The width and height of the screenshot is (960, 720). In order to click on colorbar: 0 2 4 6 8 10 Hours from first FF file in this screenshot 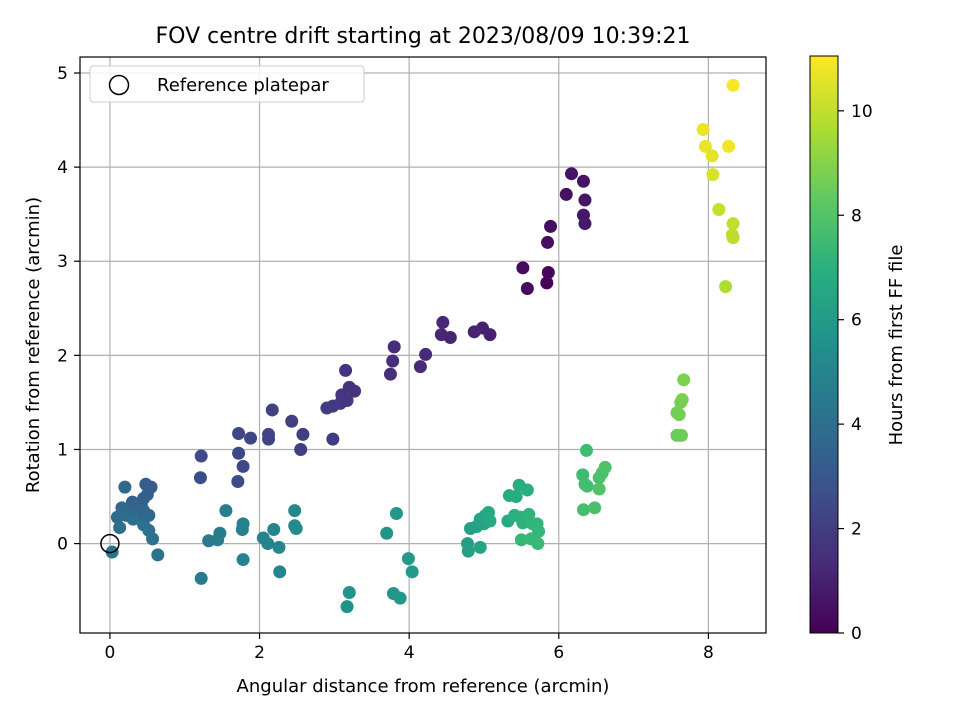, I will do `click(858, 349)`.